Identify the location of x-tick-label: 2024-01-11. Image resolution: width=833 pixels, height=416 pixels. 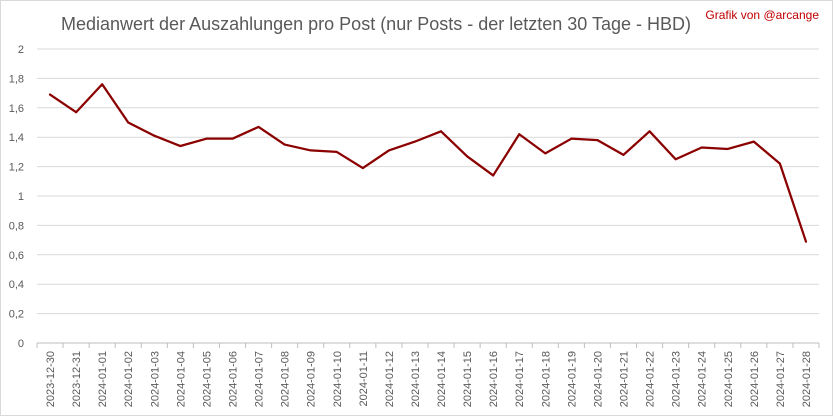
(364, 378).